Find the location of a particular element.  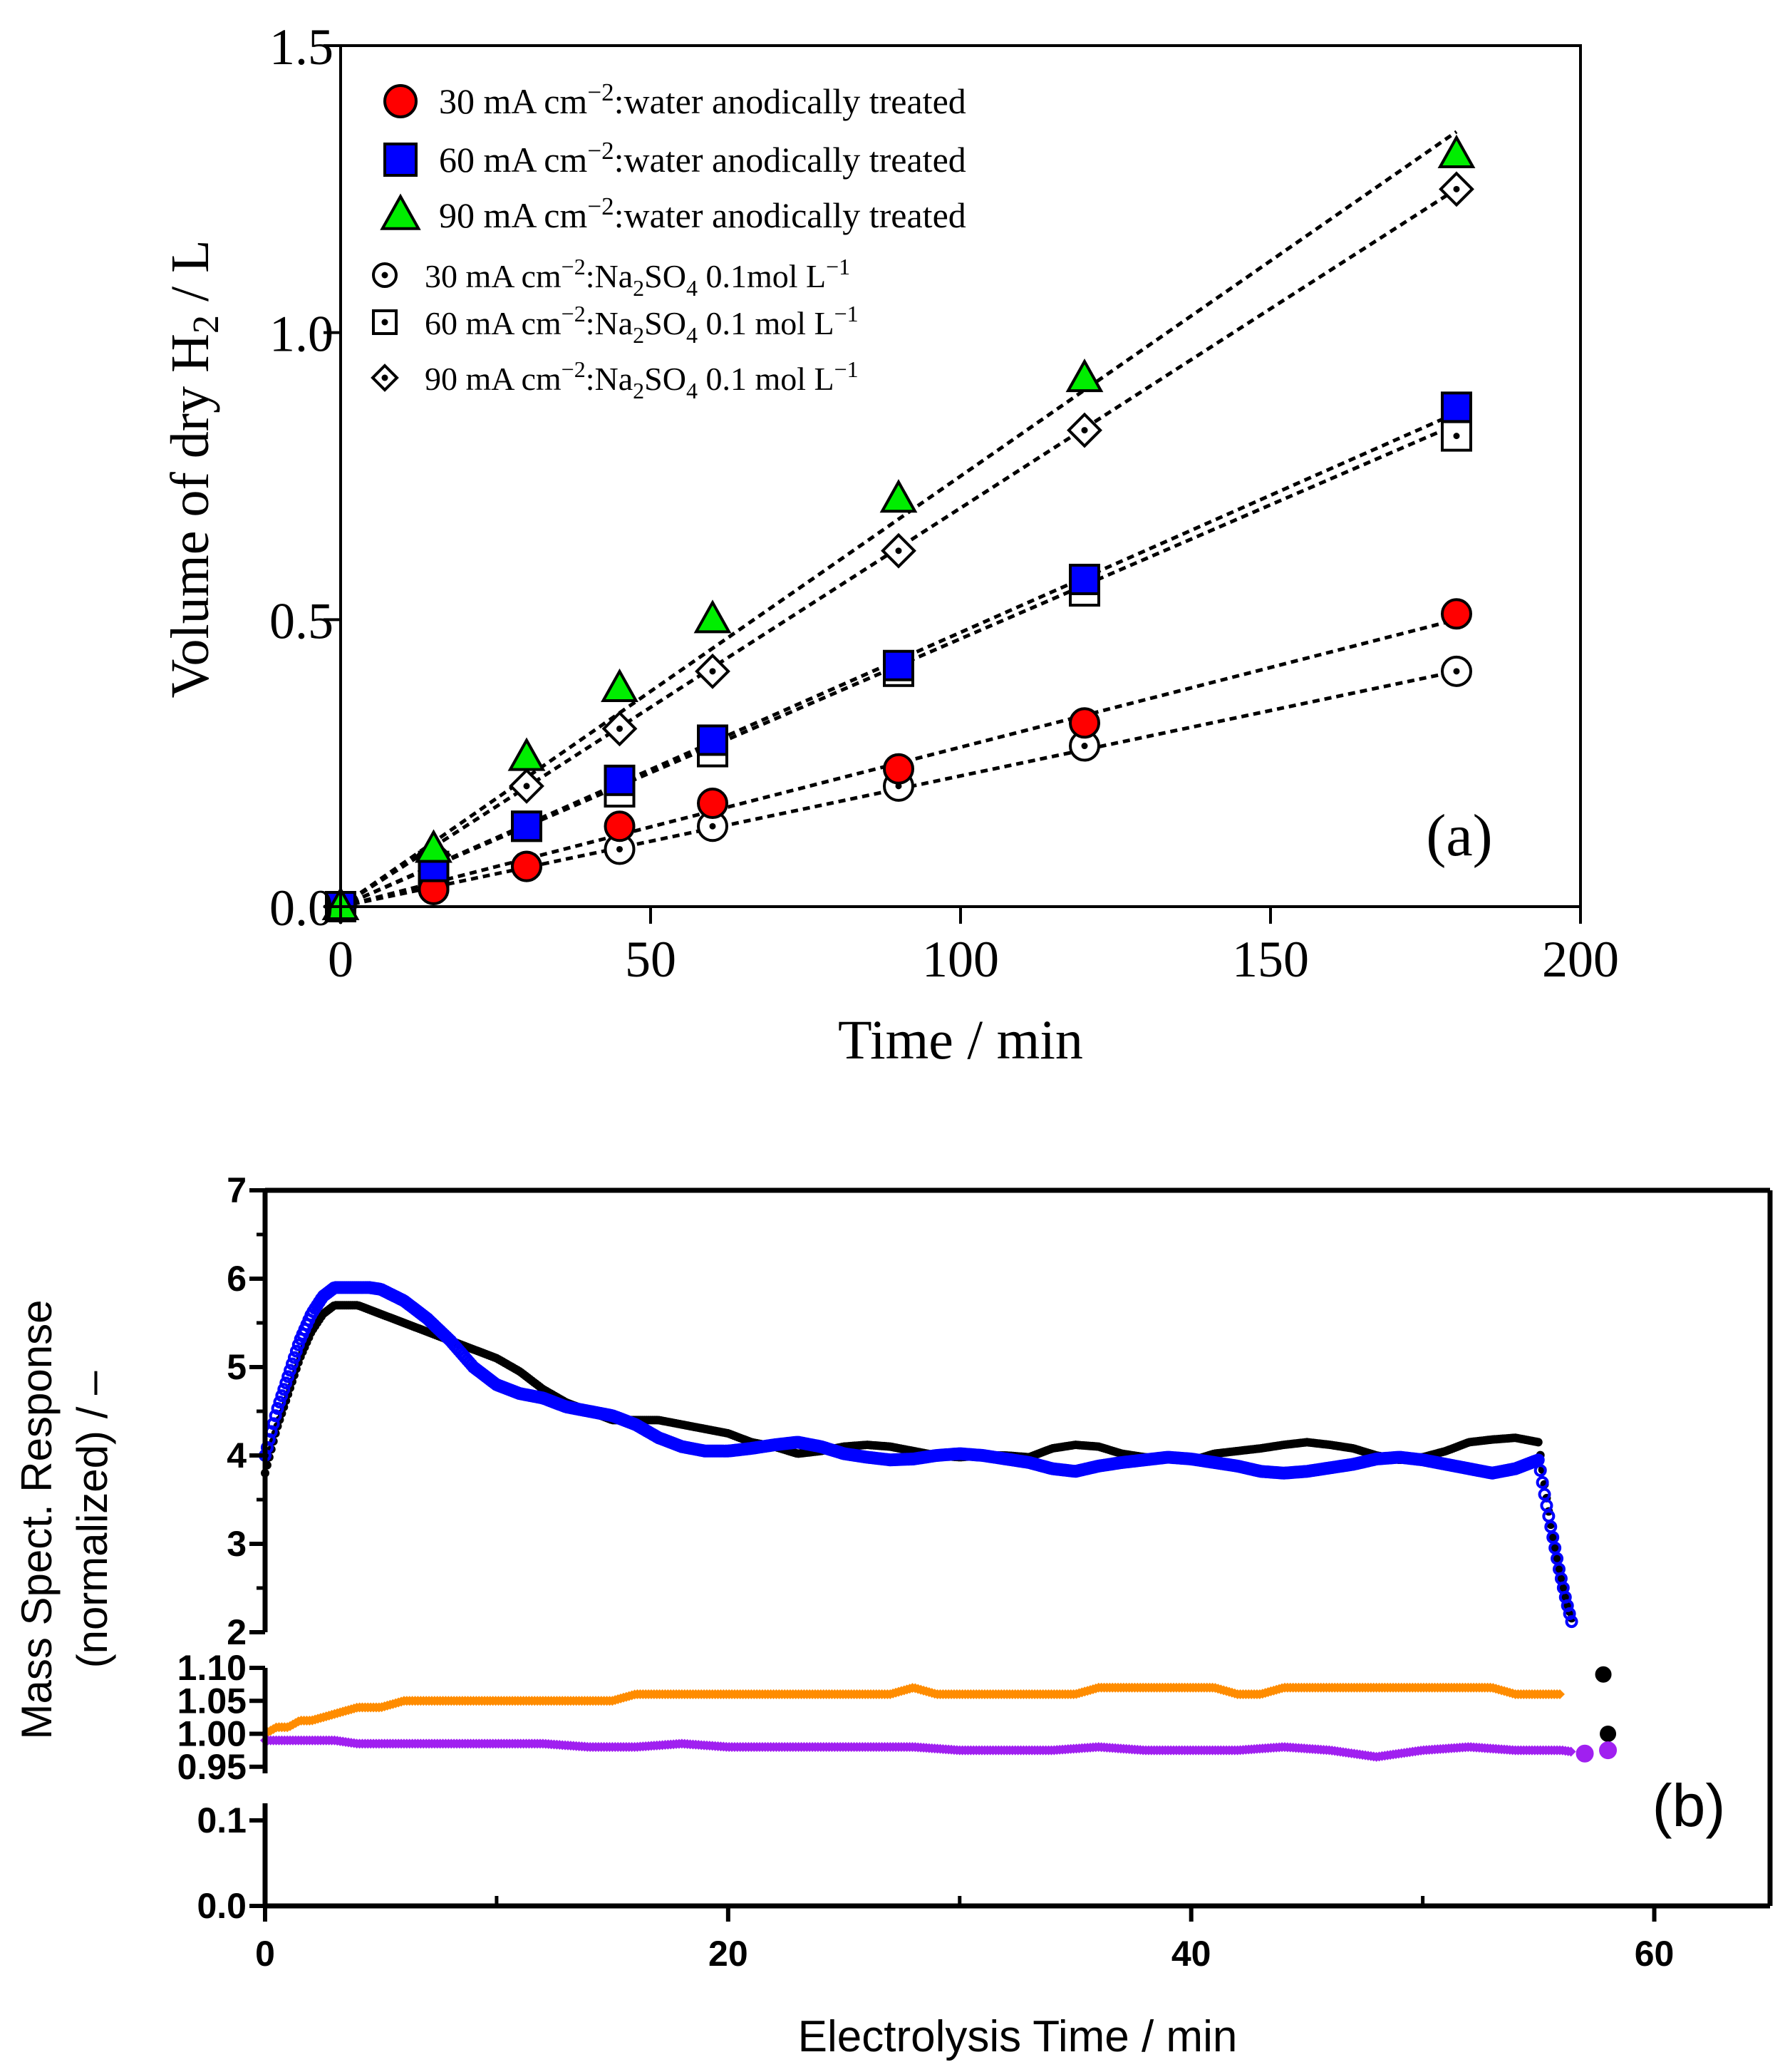

legend-label-5-part-3: 2 is located at coordinates (638, 391).